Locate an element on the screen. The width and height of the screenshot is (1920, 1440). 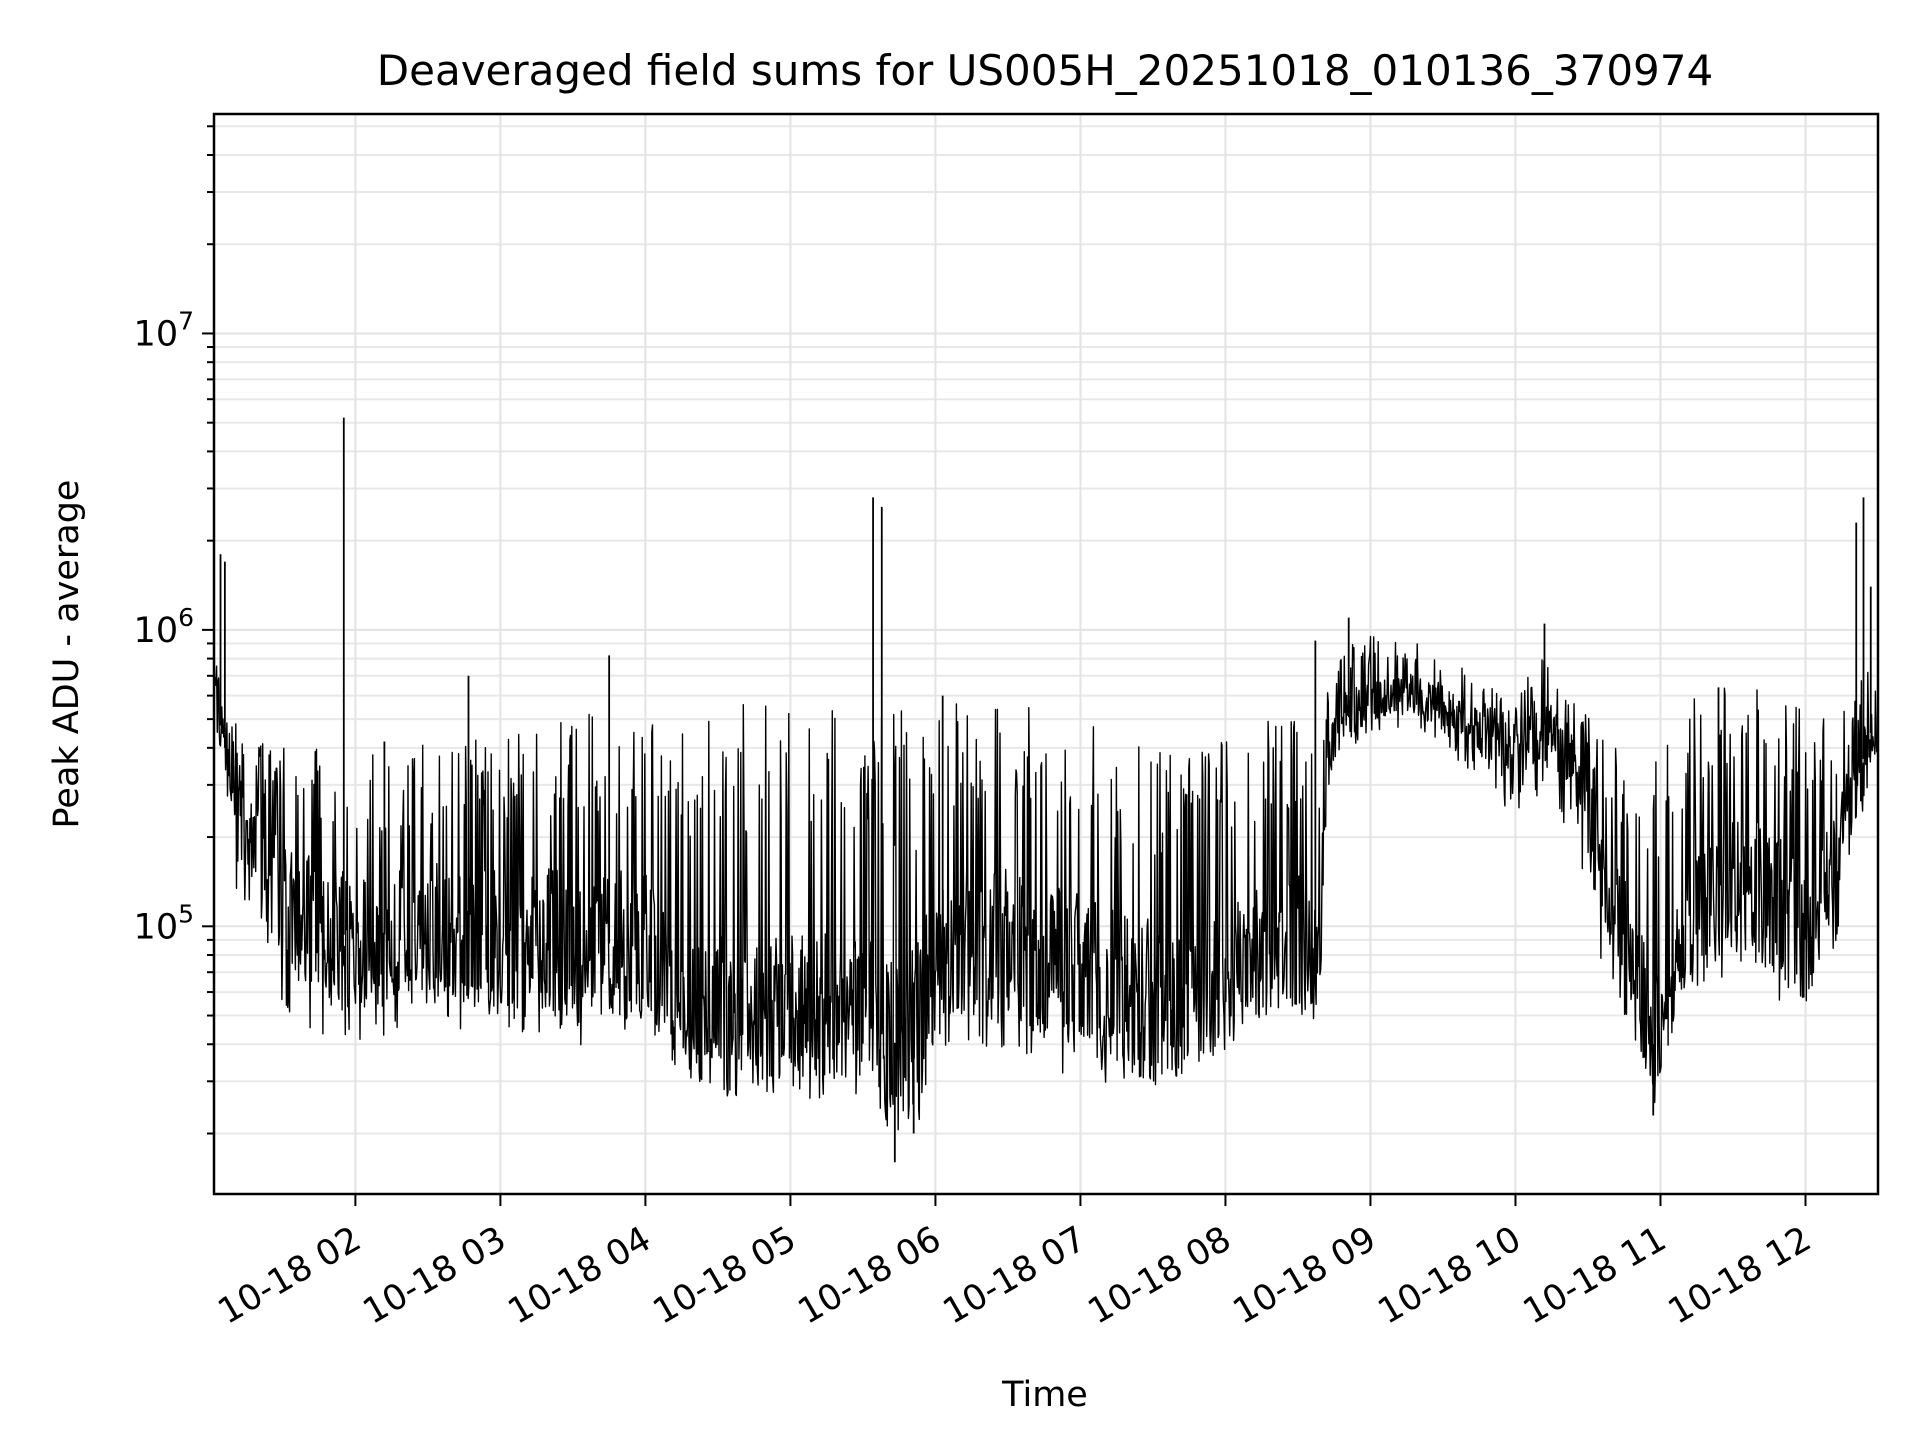
y-tick-label: 10⁶ is located at coordinates (164, 627).